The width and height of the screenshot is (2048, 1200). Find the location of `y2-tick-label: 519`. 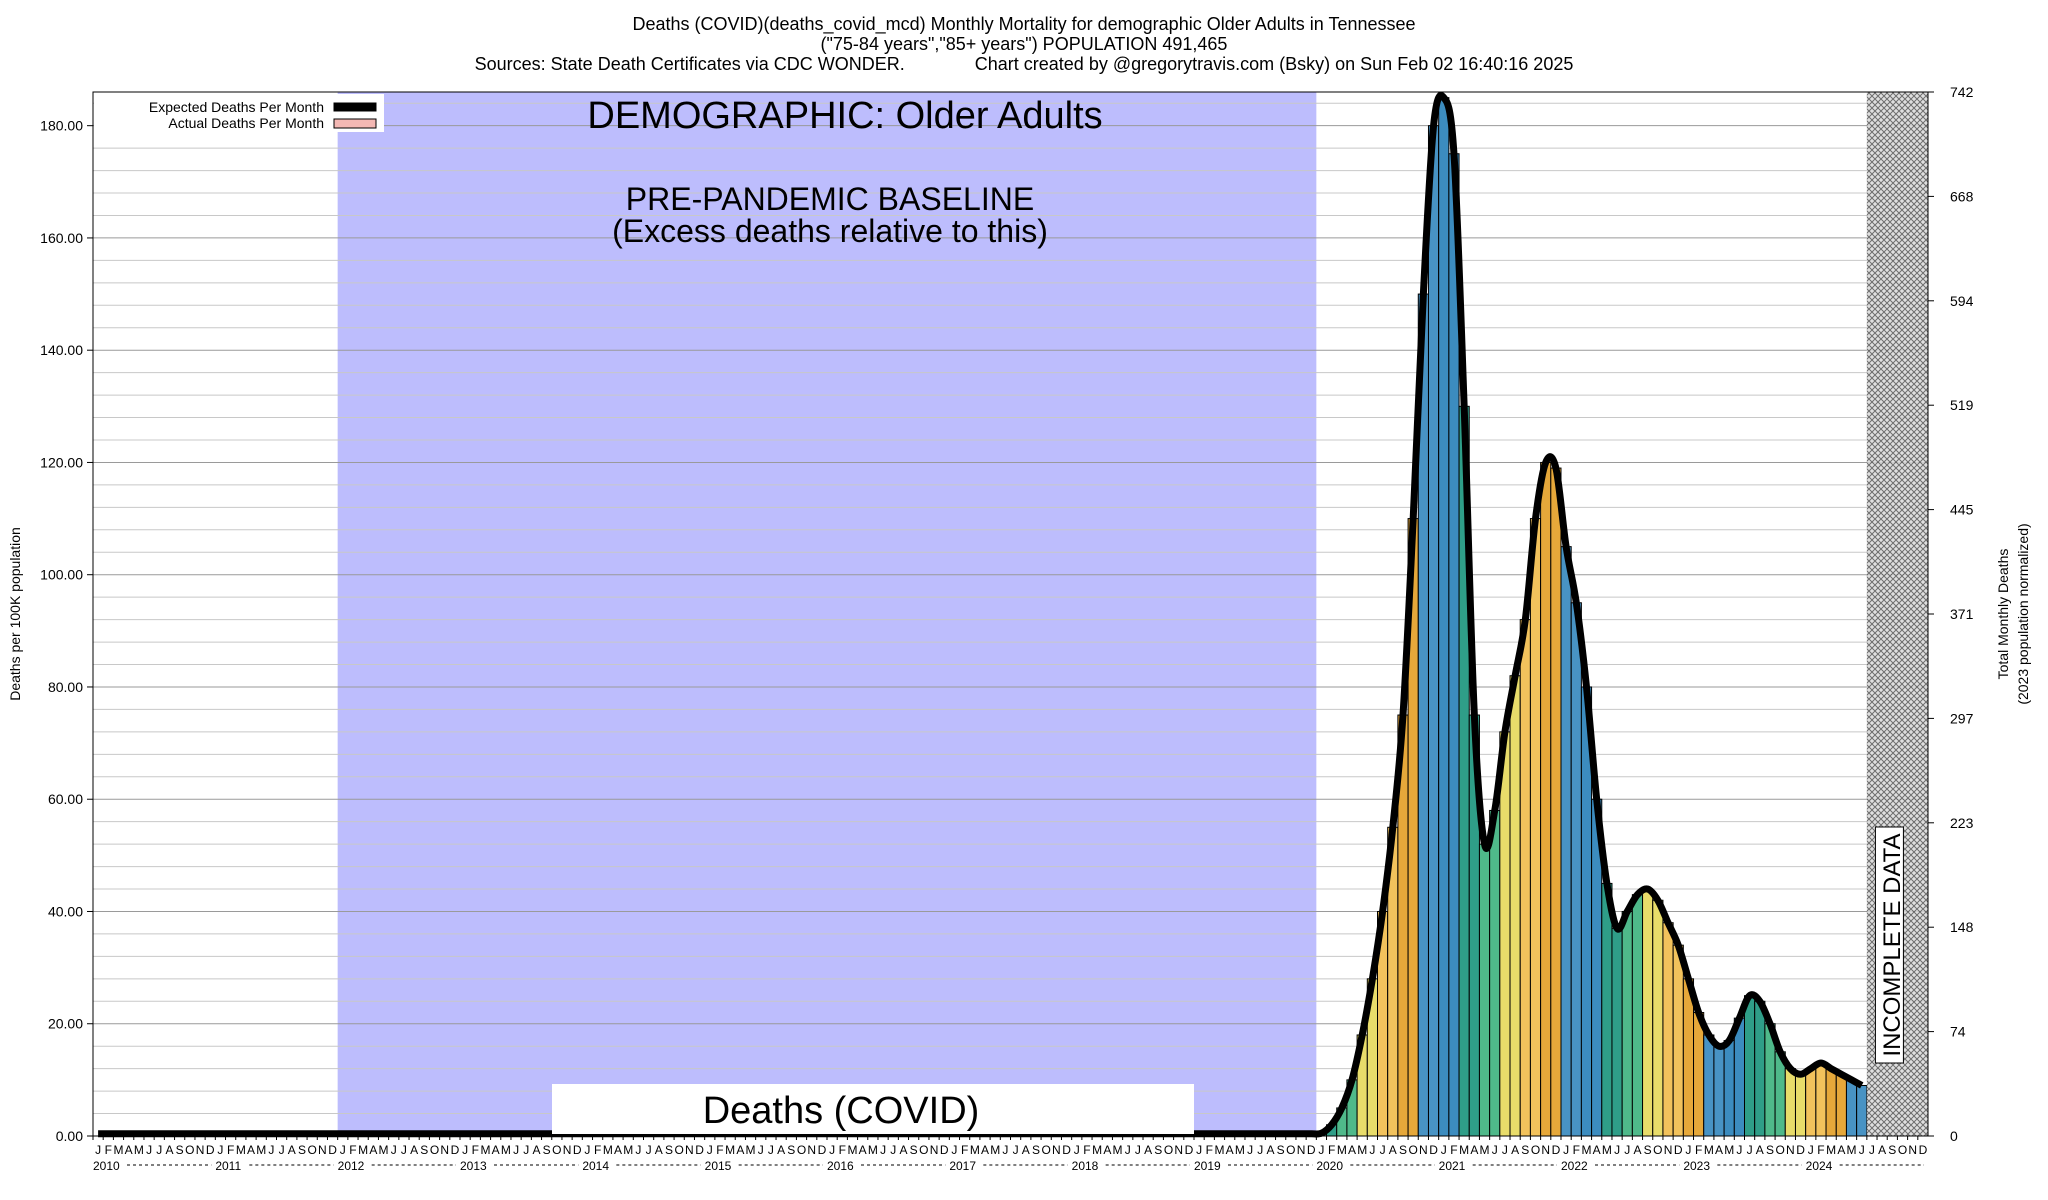

y2-tick-label: 519 is located at coordinates (1962, 405).